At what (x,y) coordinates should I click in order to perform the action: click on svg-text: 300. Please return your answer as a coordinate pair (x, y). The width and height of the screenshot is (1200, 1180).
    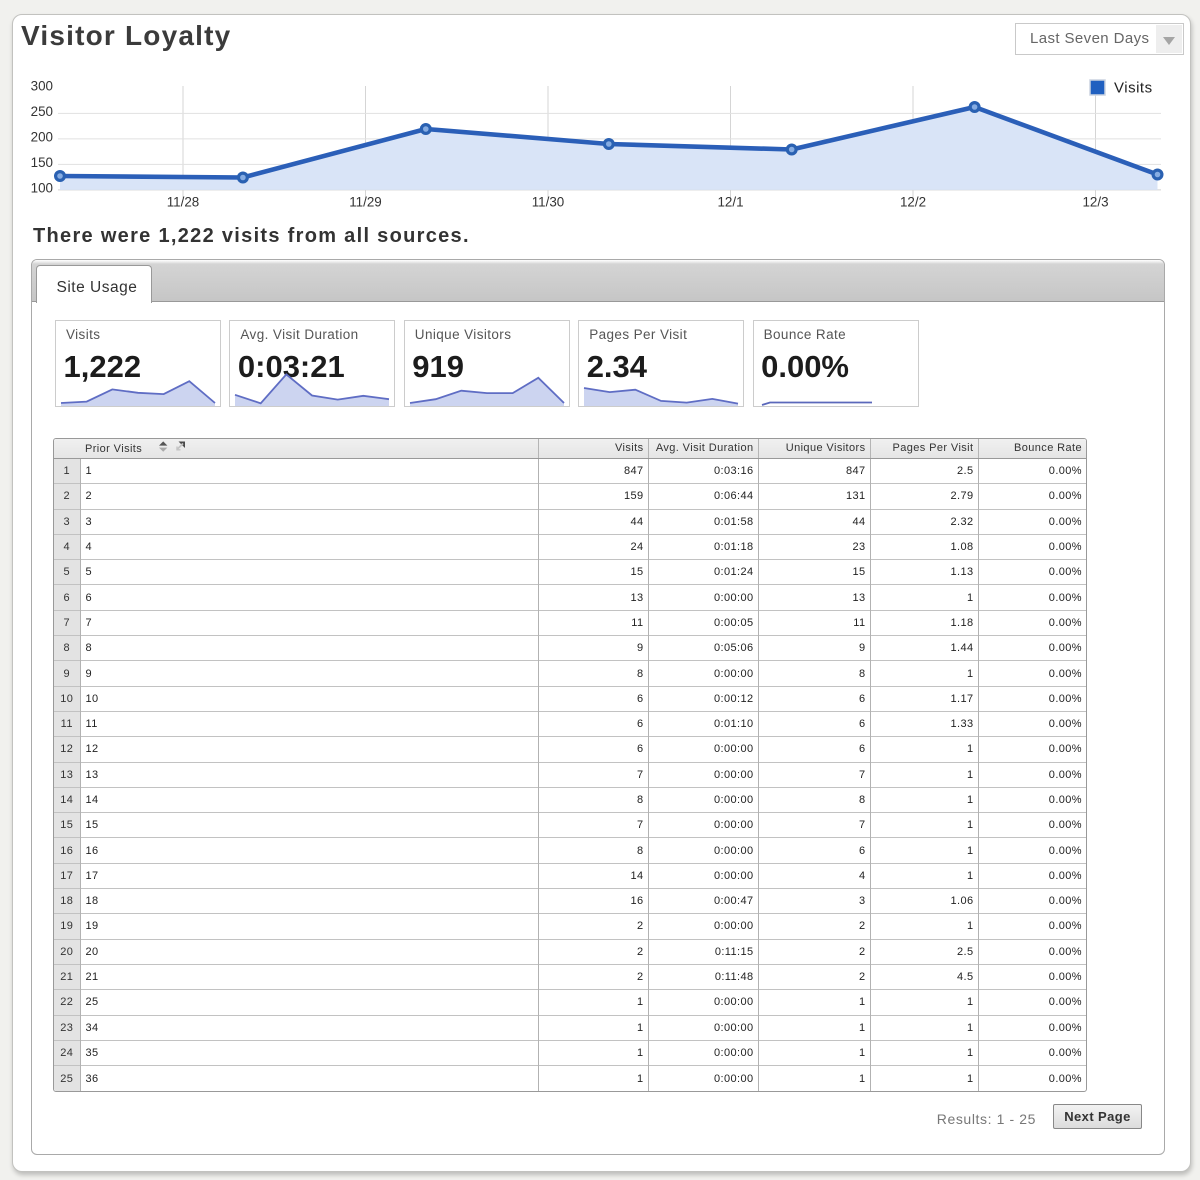
    Looking at the image, I should click on (42, 85).